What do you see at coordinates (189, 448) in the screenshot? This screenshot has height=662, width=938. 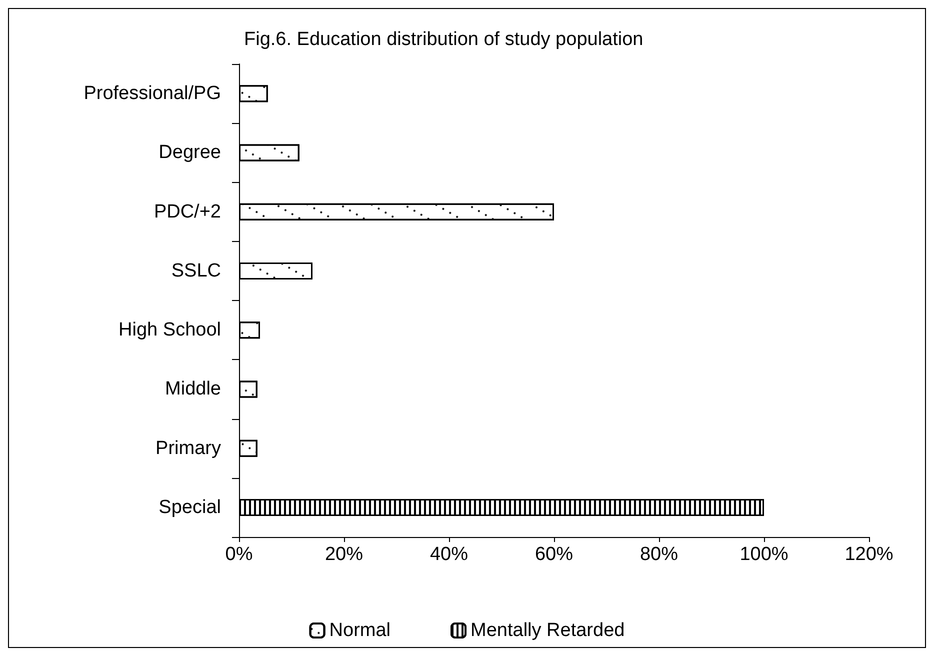 I see `y-tick-label: Primary` at bounding box center [189, 448].